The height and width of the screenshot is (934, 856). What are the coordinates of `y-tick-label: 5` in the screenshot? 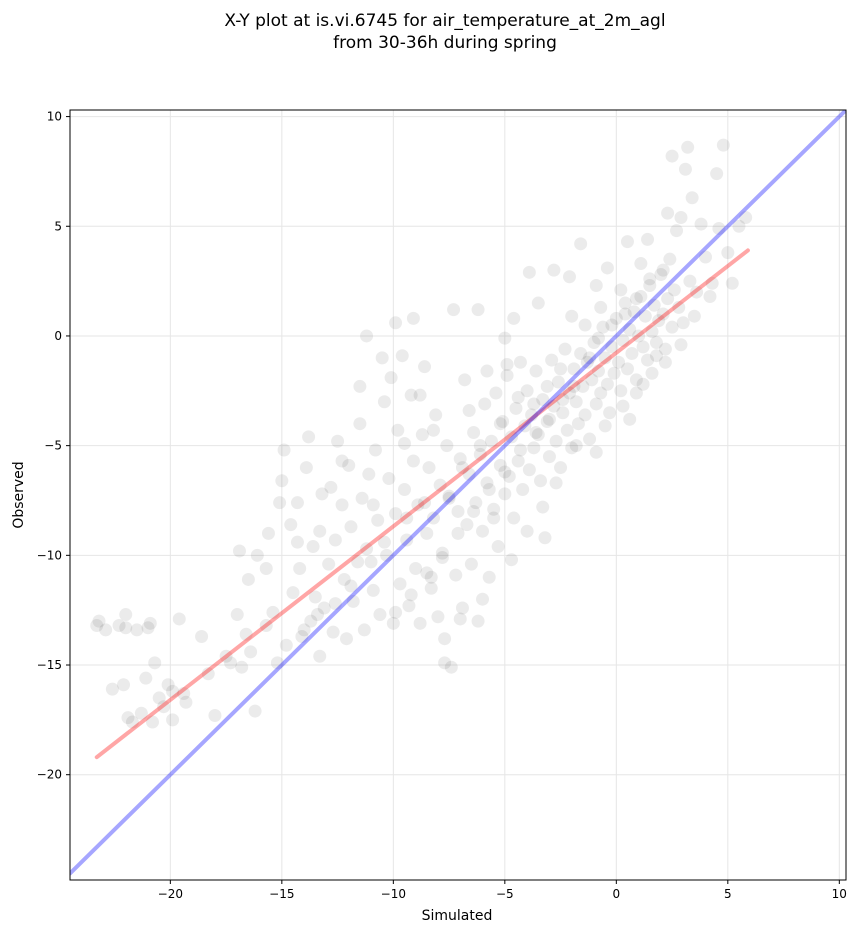 It's located at (58, 226).